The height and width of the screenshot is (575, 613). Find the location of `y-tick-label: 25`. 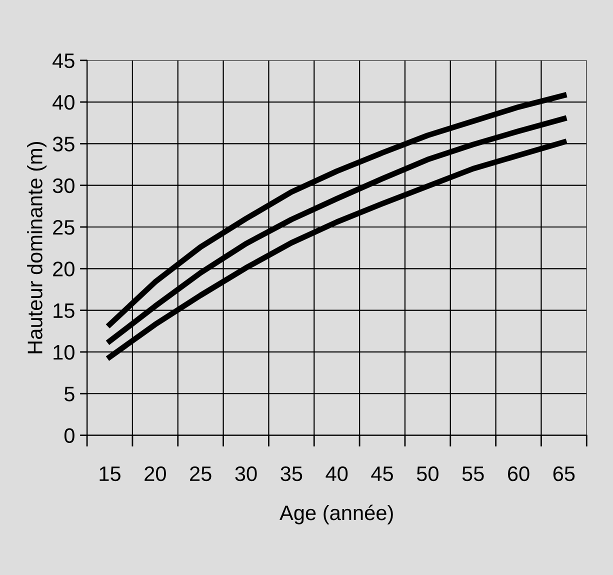

y-tick-label: 25 is located at coordinates (63, 227).